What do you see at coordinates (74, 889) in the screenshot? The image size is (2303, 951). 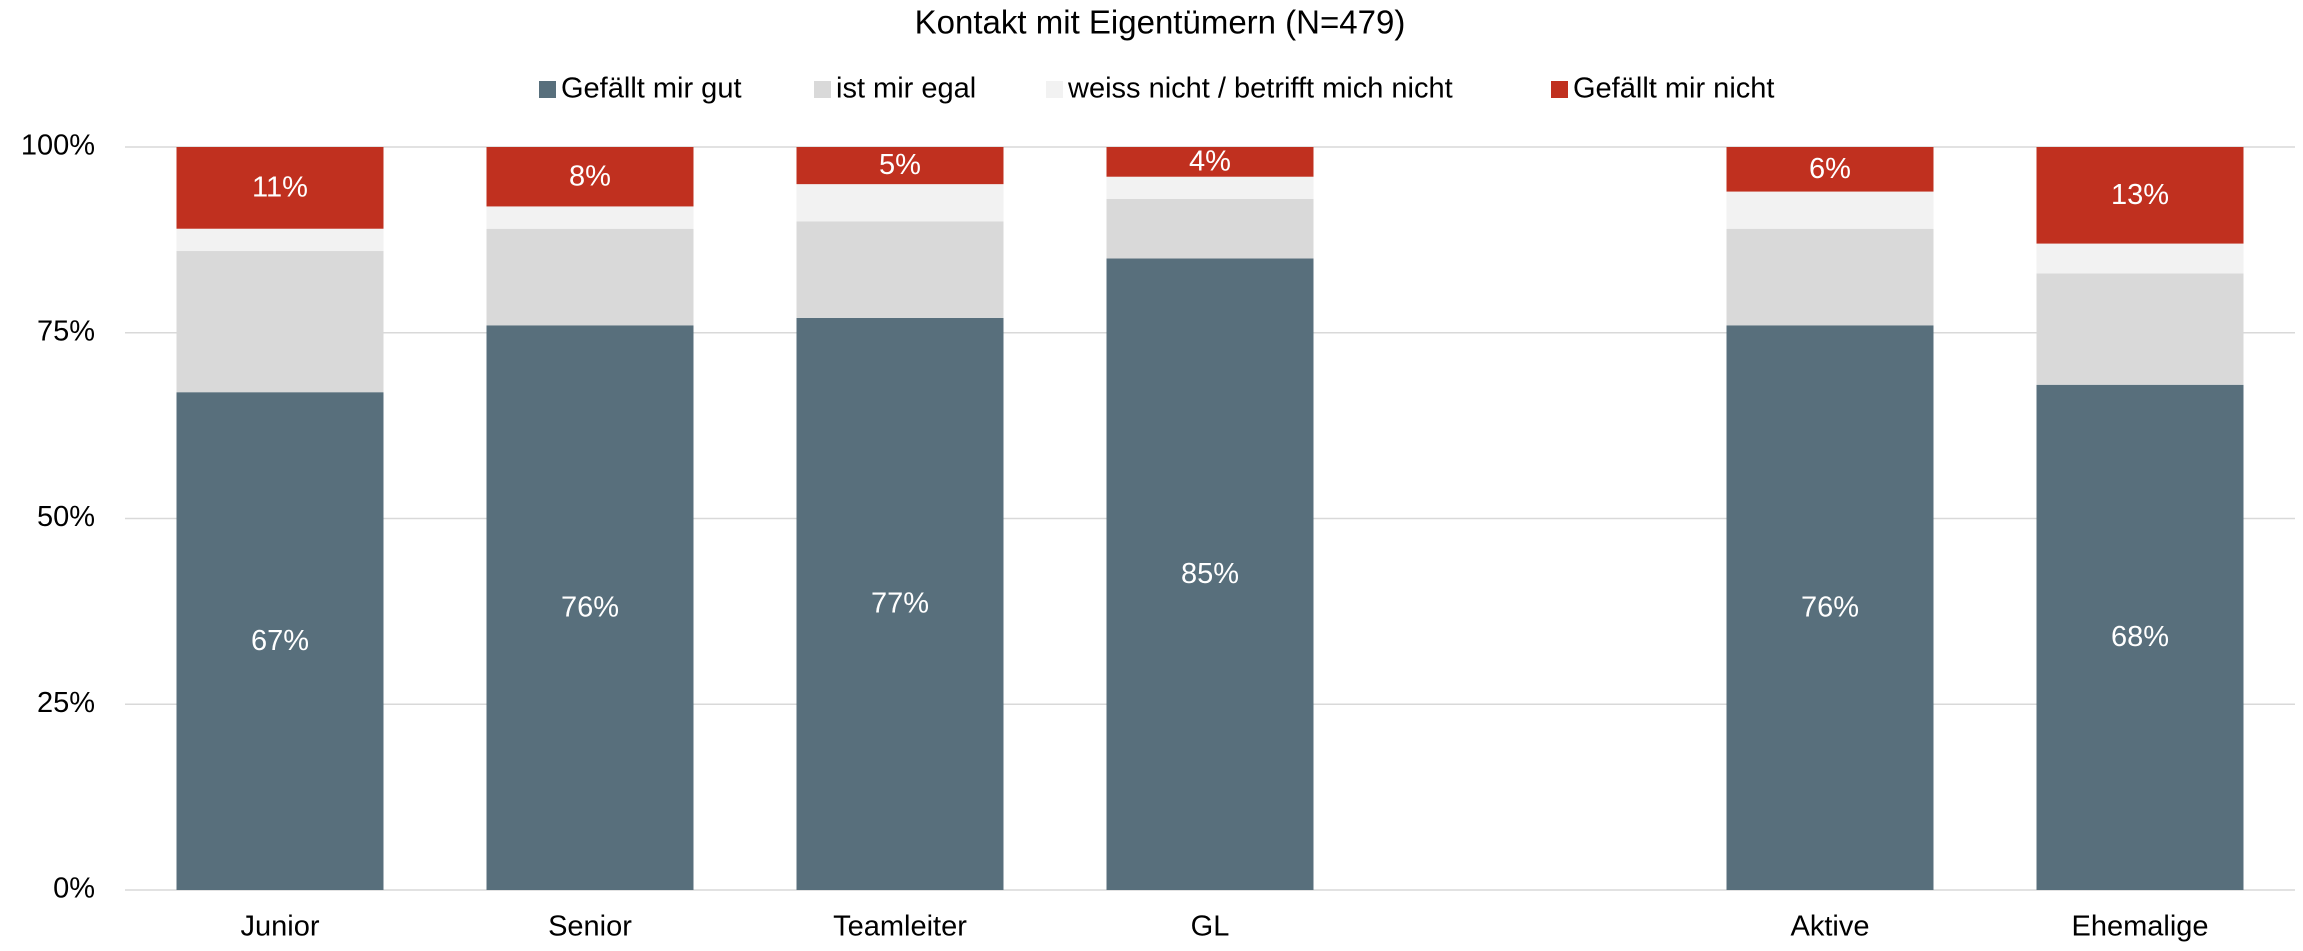 I see `y-tick-label: 0%` at bounding box center [74, 889].